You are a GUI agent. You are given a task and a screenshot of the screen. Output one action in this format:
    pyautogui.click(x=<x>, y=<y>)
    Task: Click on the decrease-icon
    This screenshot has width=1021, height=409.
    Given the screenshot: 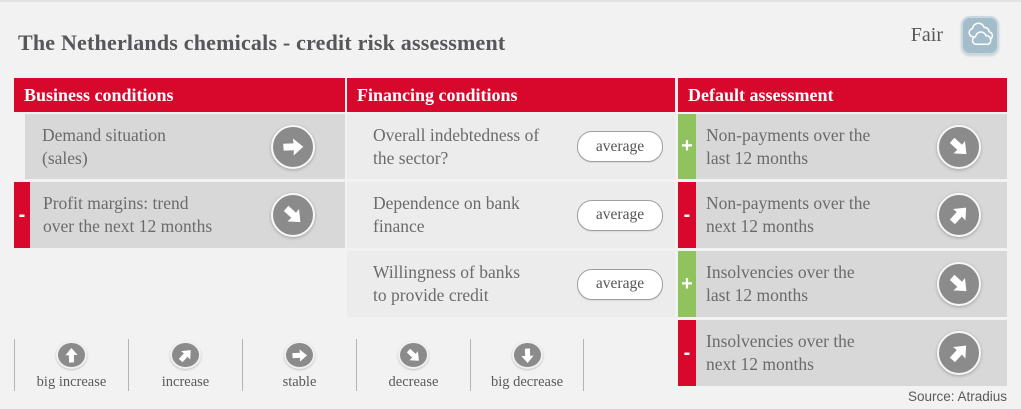 What is the action you would take?
    pyautogui.click(x=413, y=355)
    